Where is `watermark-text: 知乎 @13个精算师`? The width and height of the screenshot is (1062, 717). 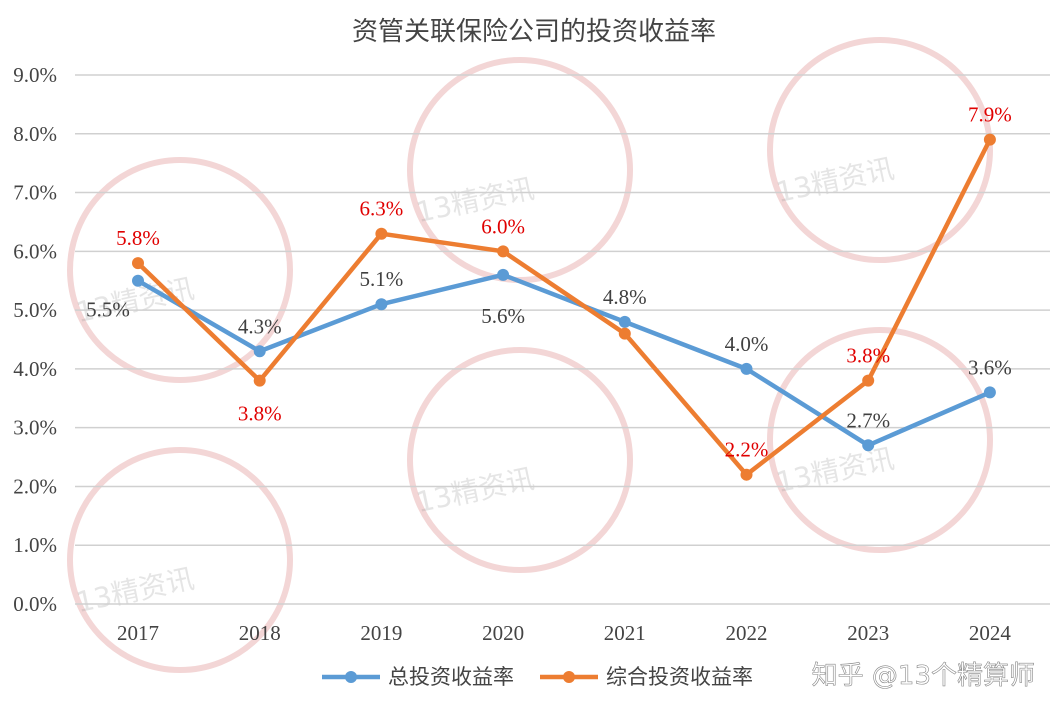
watermark-text: 知乎 @13个精算师 is located at coordinates (923, 676).